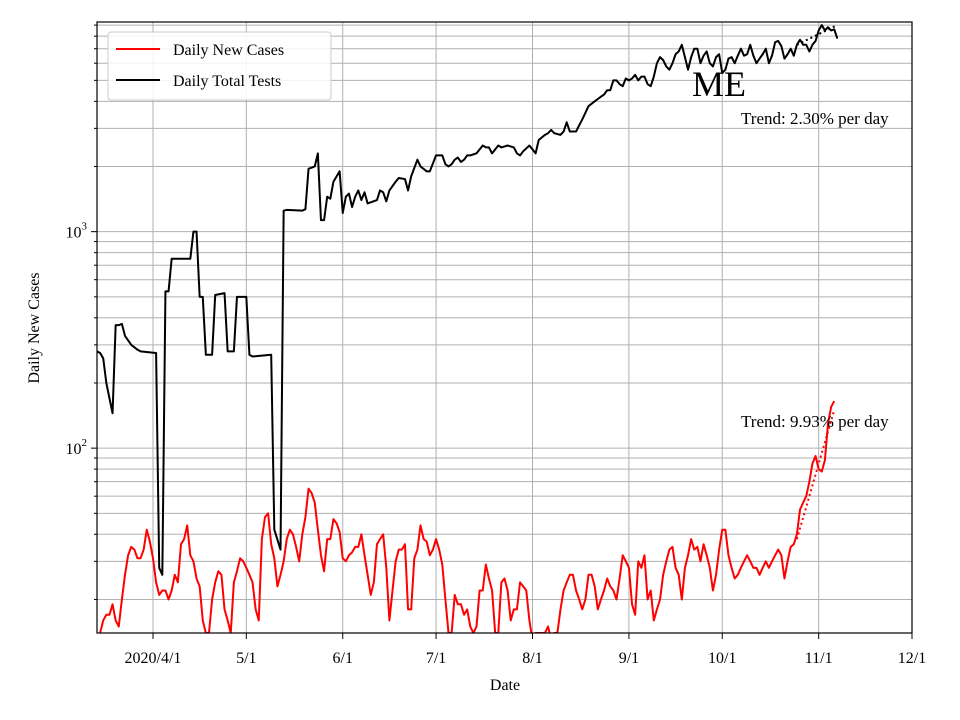  What do you see at coordinates (912, 658) in the screenshot?
I see `x-tick-label: 12/1` at bounding box center [912, 658].